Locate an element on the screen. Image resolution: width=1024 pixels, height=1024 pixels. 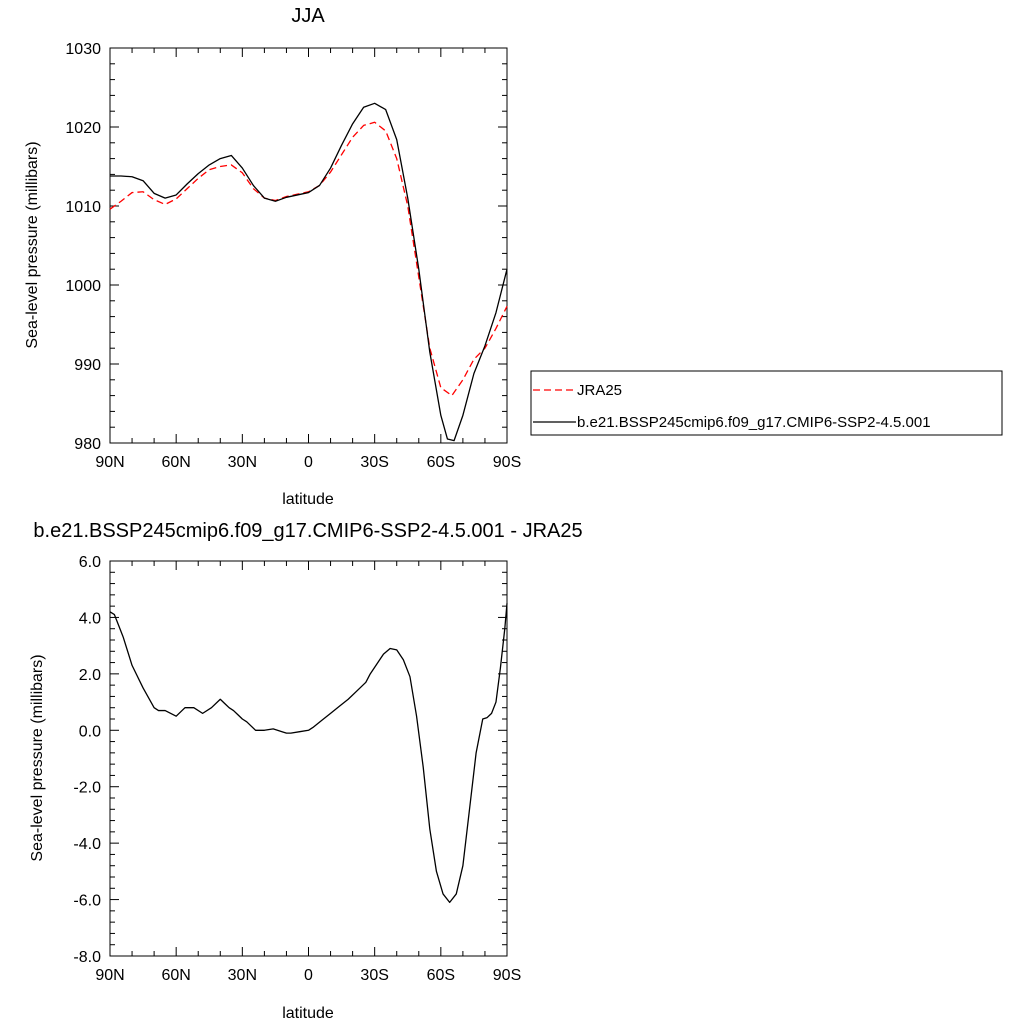
bottom-x-tick-label: 90S is located at coordinates (507, 975).